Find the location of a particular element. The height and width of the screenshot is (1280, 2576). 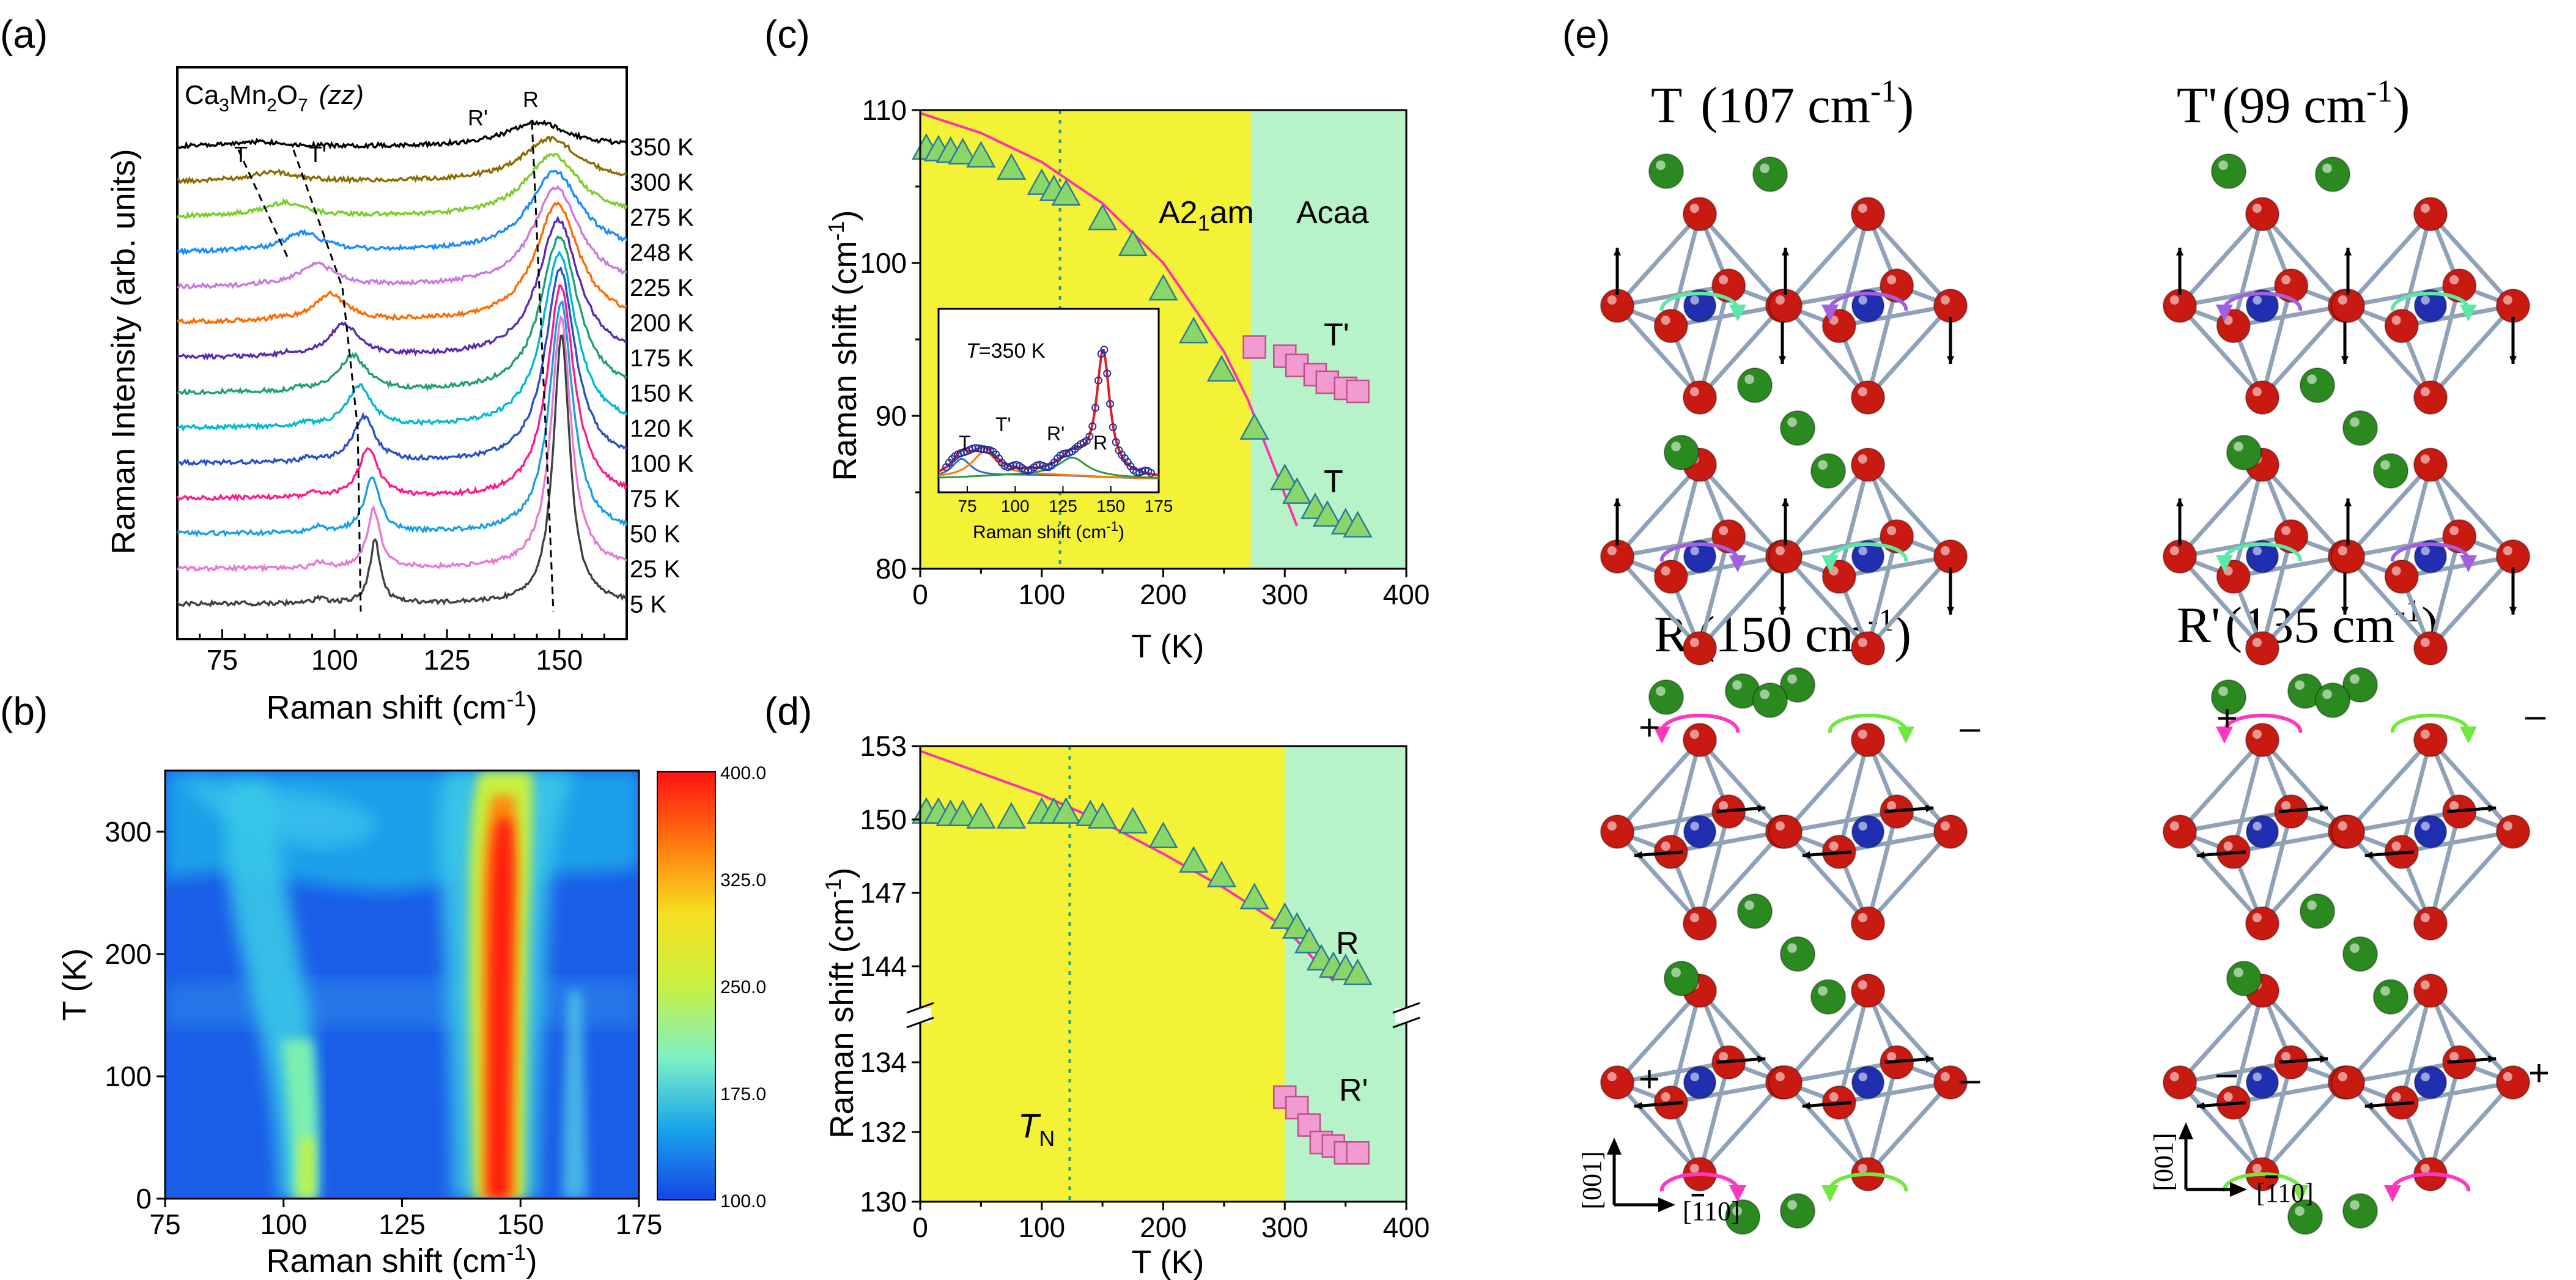

mn-atom is located at coordinates (2430, 832).